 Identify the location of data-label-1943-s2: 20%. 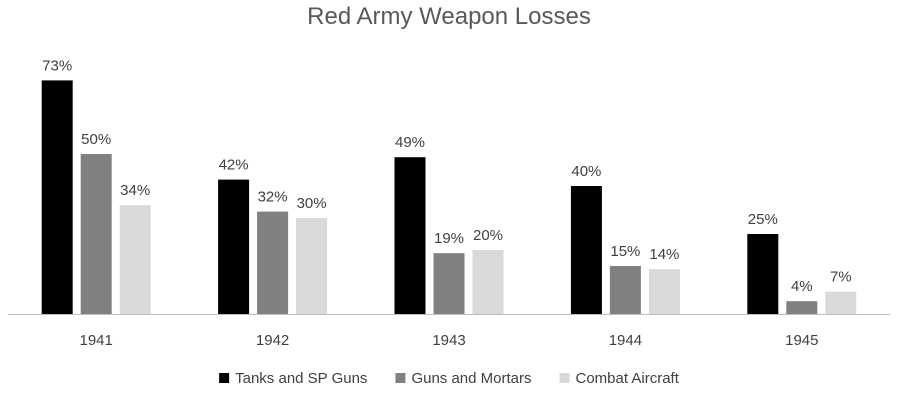
(488, 235).